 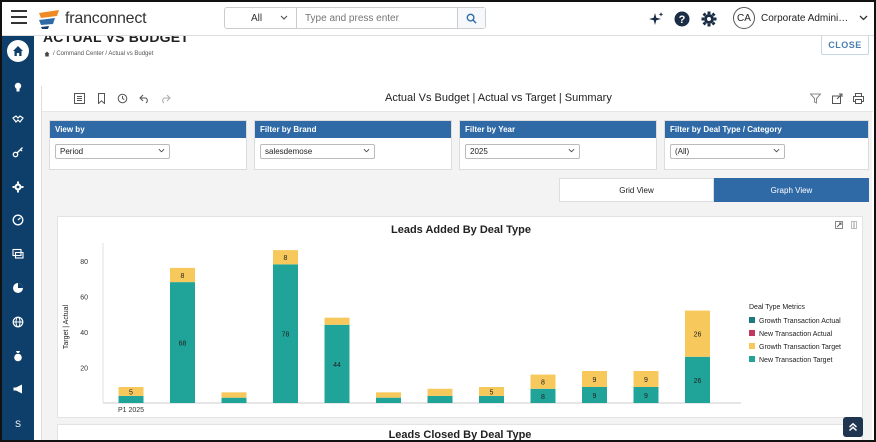 I want to click on sidebar-bottom-label: S, so click(x=17, y=424).